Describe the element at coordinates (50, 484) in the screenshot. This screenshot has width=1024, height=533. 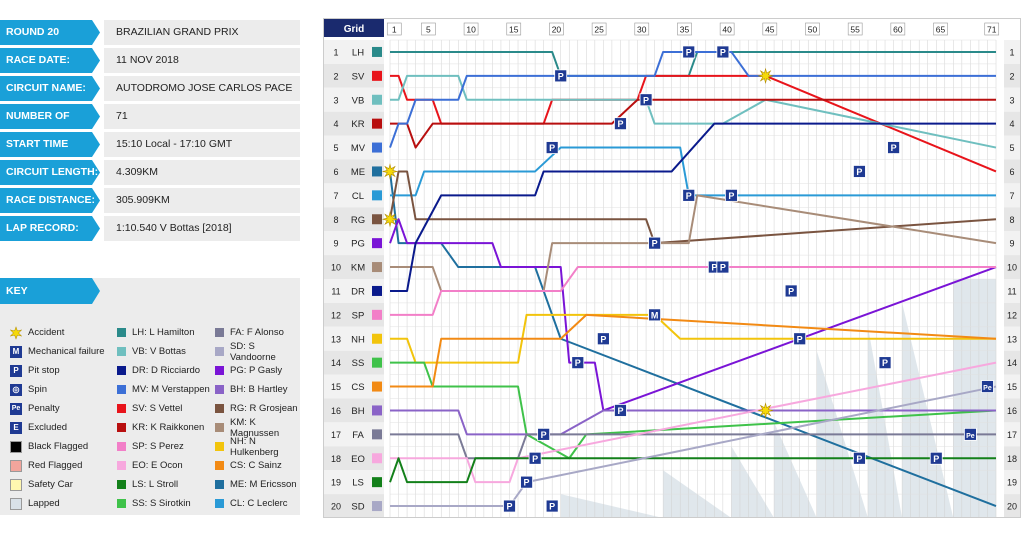
I see `key-event-label: Safety Car` at that location.